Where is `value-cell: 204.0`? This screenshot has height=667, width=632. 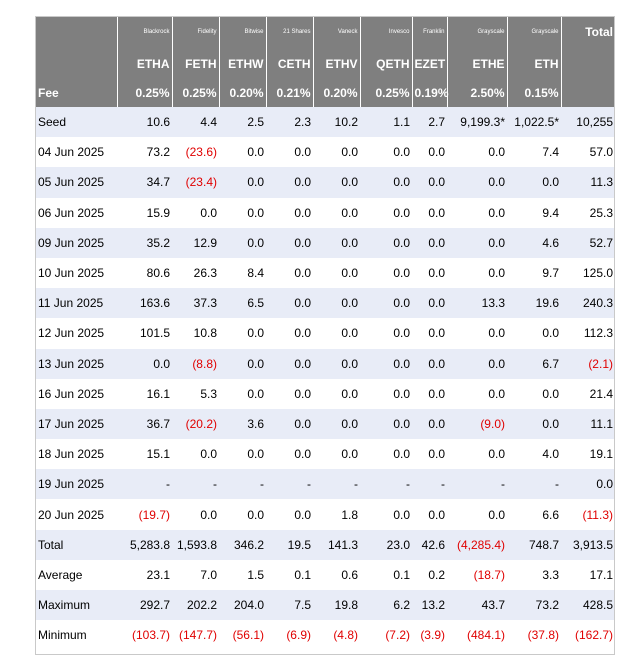 value-cell: 204.0 is located at coordinates (242, 605).